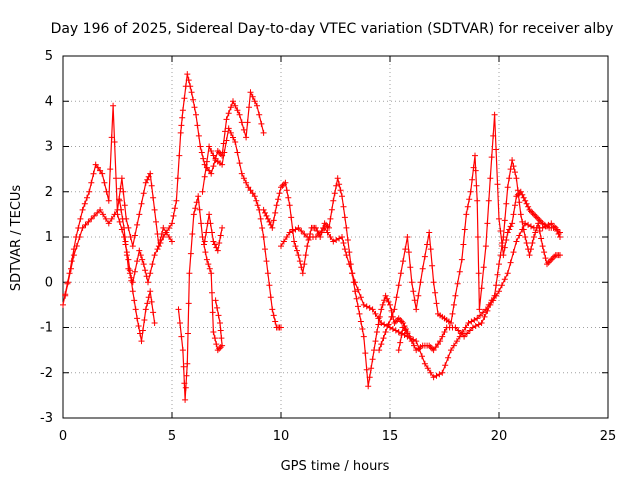 The height and width of the screenshot is (480, 640). I want to click on y-tick-label: 3, so click(49, 147).